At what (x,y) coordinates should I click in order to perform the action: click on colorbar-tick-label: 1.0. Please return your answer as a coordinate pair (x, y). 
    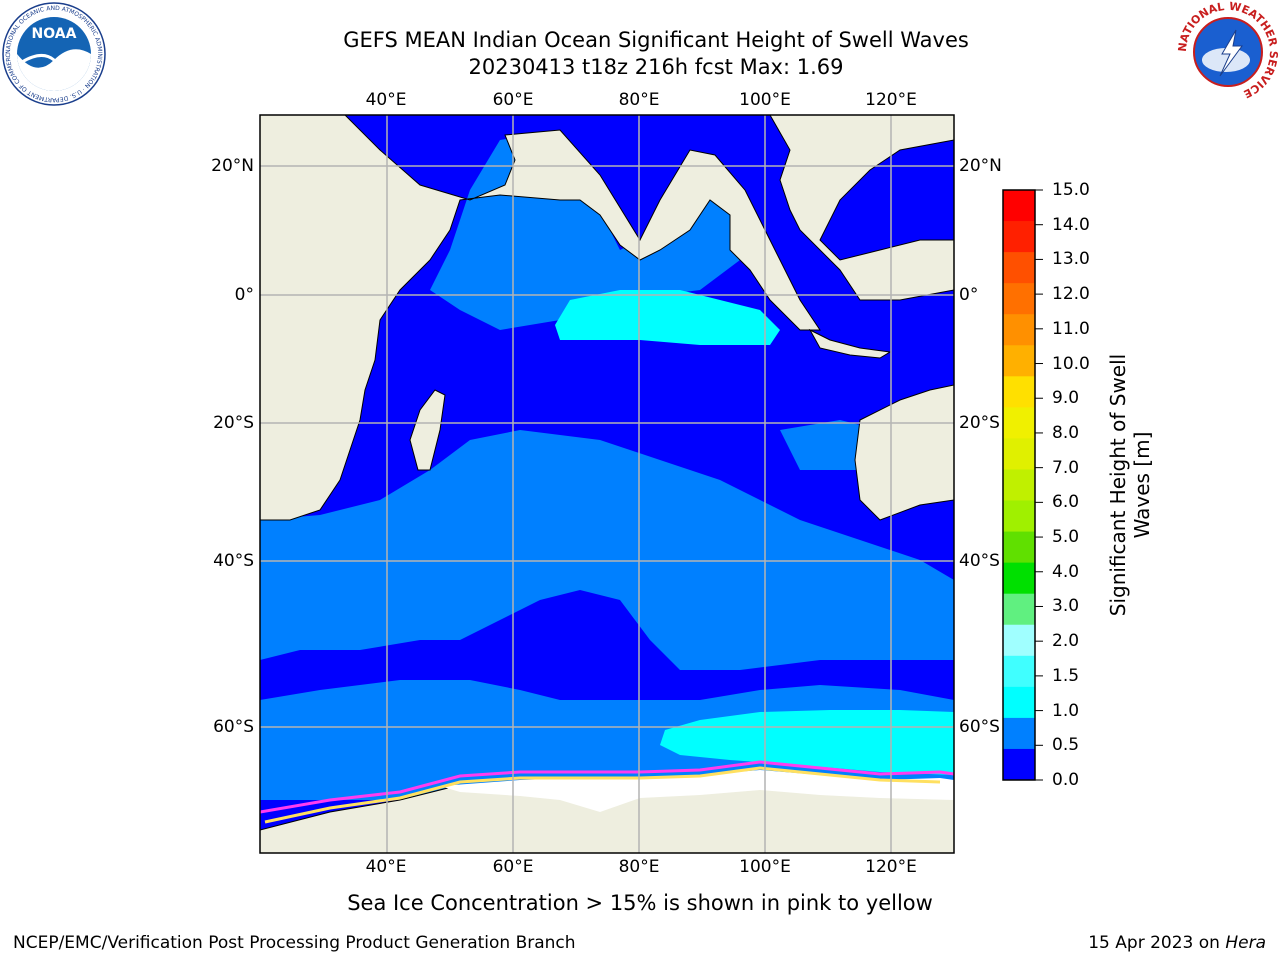
    Looking at the image, I should click on (1066, 710).